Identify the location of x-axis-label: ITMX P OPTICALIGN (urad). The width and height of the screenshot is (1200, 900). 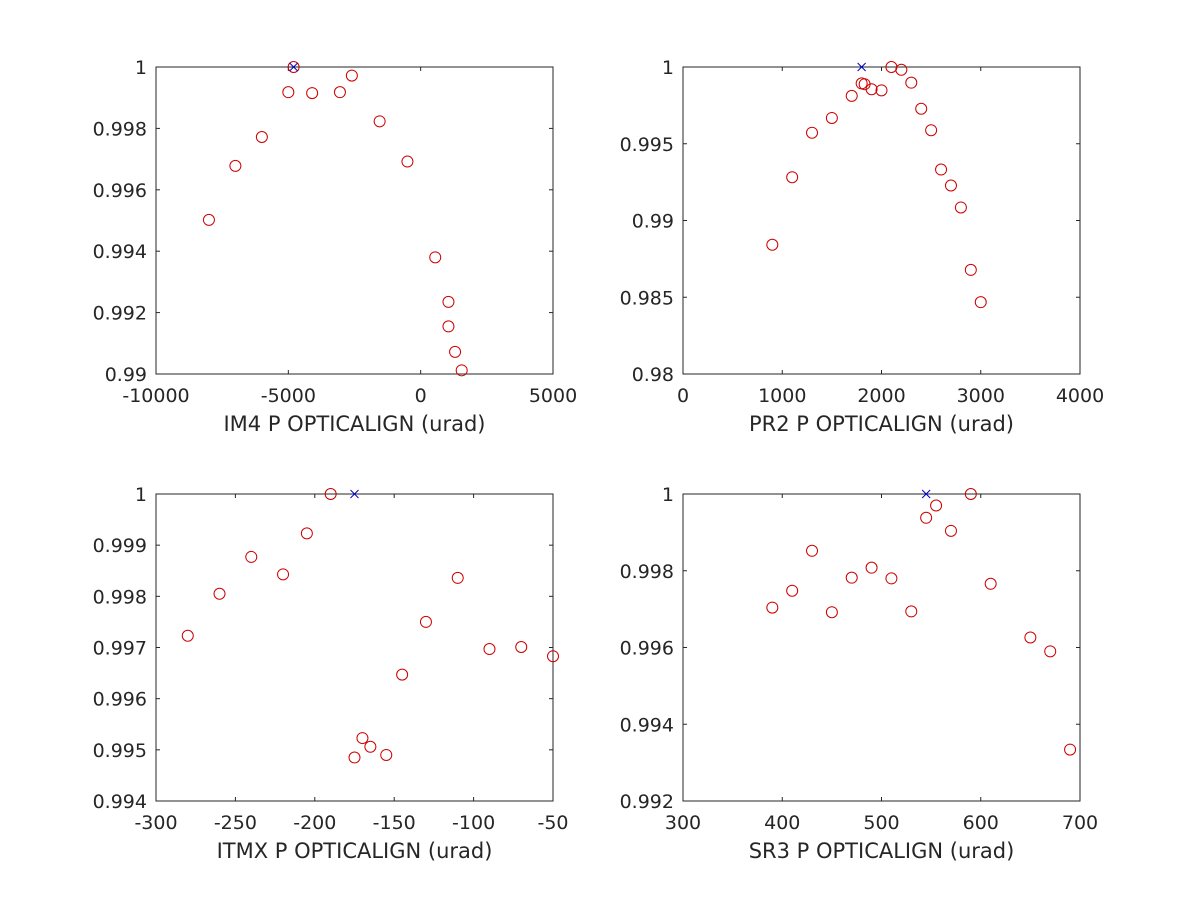
(355, 851).